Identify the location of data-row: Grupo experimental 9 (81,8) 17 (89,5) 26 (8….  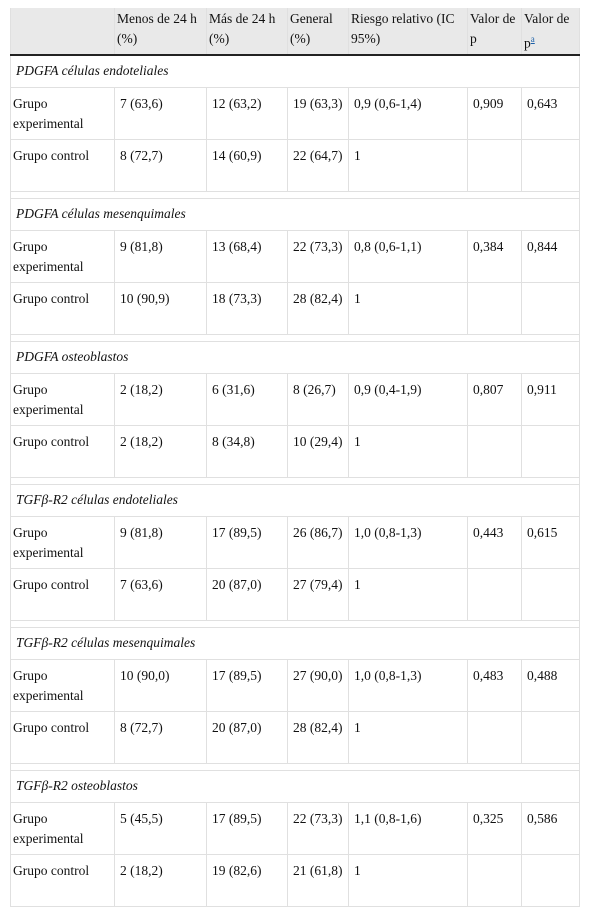
(295, 542).